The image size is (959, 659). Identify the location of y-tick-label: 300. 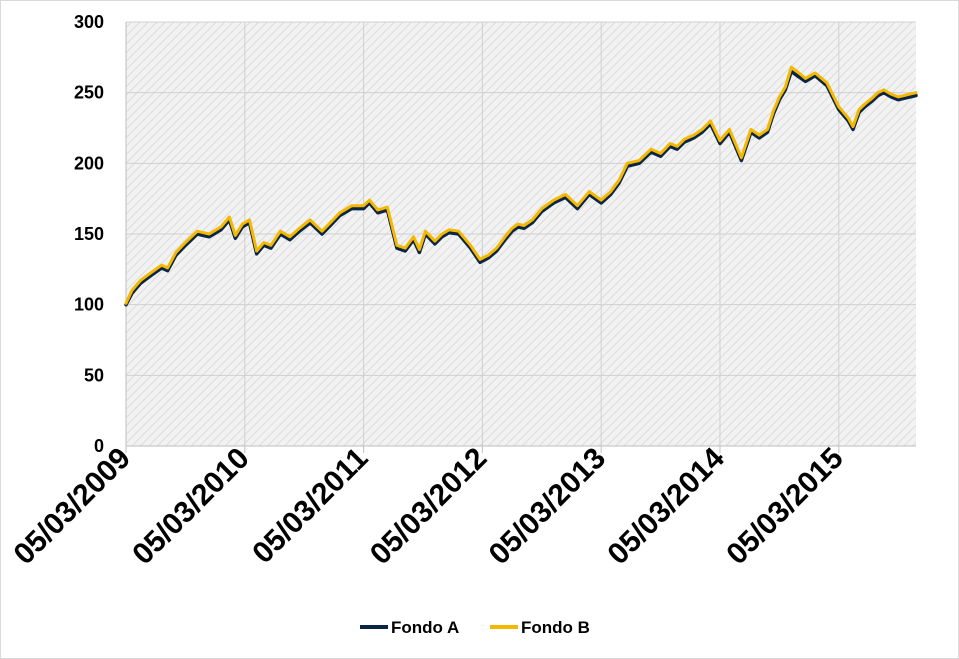
(89, 22).